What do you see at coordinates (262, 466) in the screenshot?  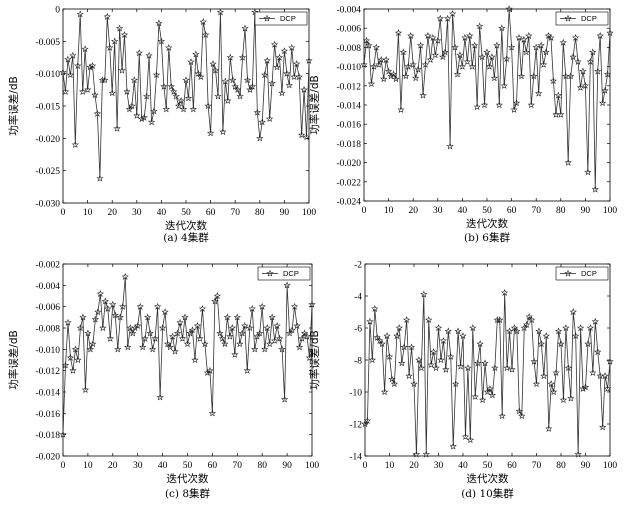 I see `x-tick-label: 80` at bounding box center [262, 466].